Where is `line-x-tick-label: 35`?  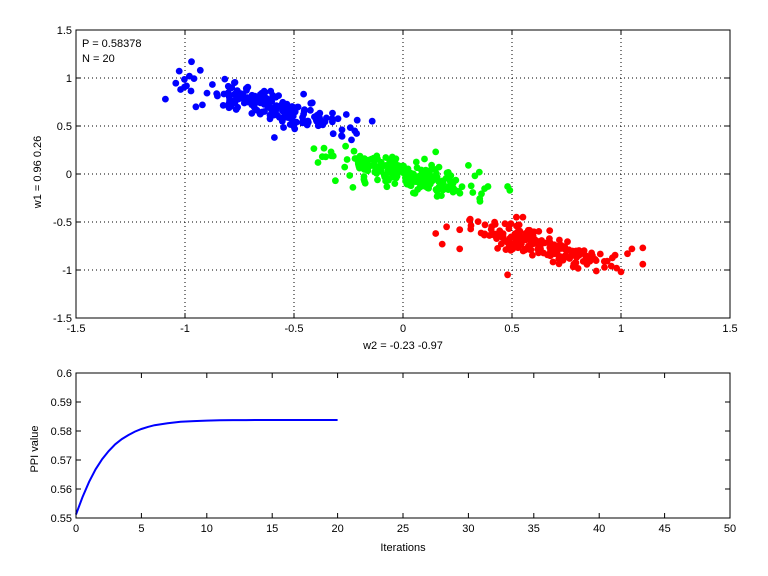
line-x-tick-label: 35 is located at coordinates (534, 529).